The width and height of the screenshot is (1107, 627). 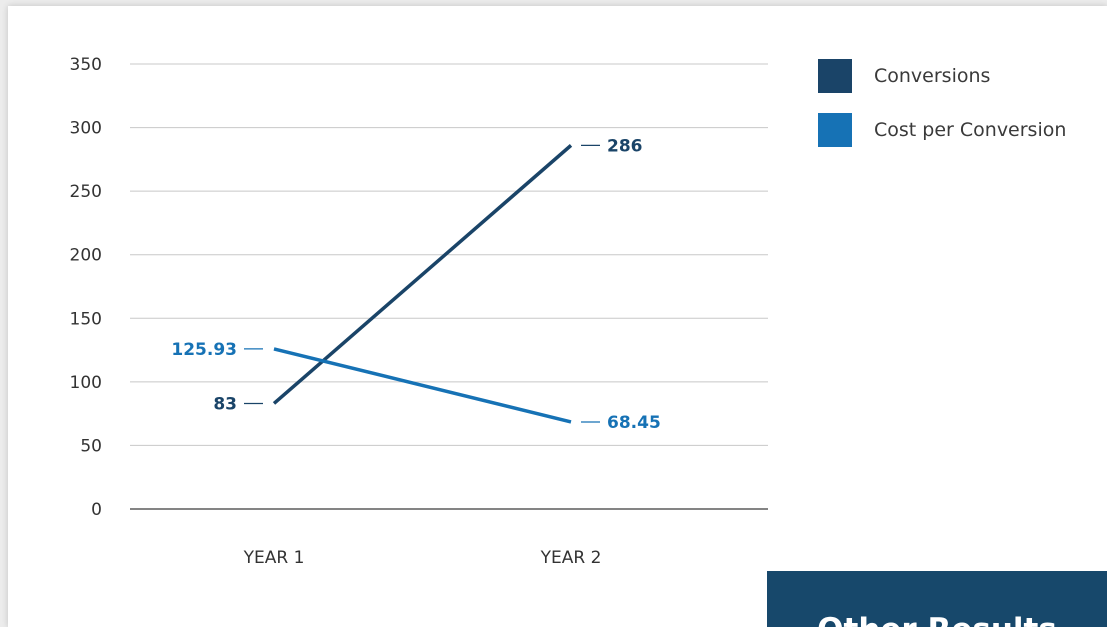 What do you see at coordinates (86, 65) in the screenshot?
I see `y-tick-label: 350` at bounding box center [86, 65].